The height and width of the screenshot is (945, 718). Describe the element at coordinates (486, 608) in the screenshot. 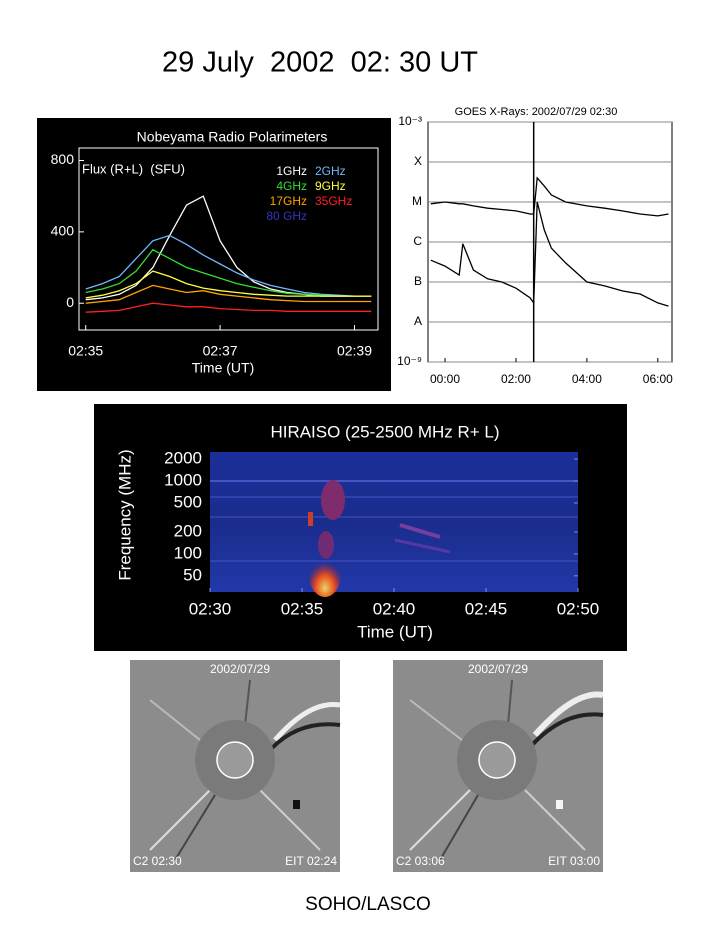

I see `x-tick-label: 02:45` at that location.